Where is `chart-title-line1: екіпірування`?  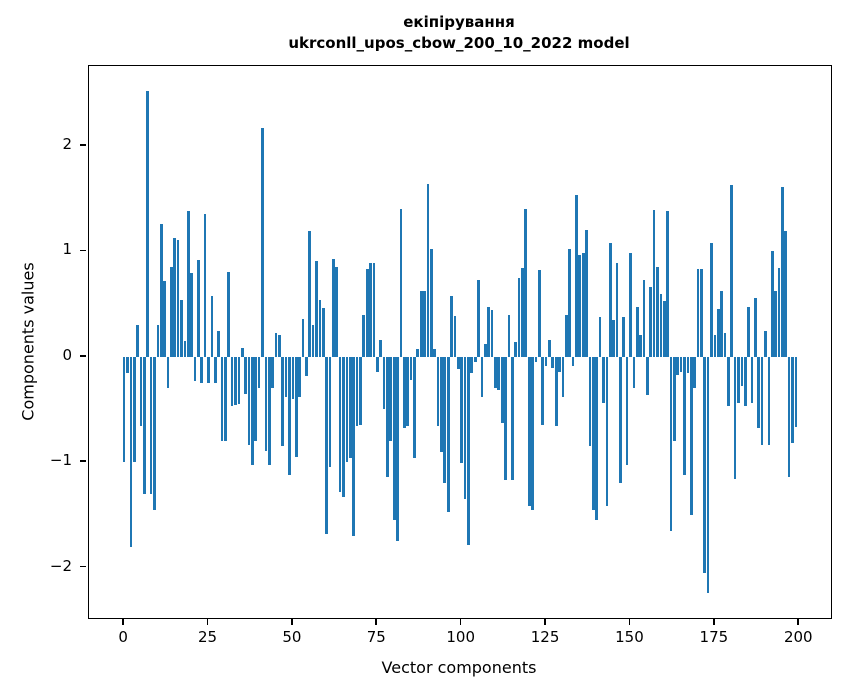
chart-title-line1: екіпірування is located at coordinates (459, 22).